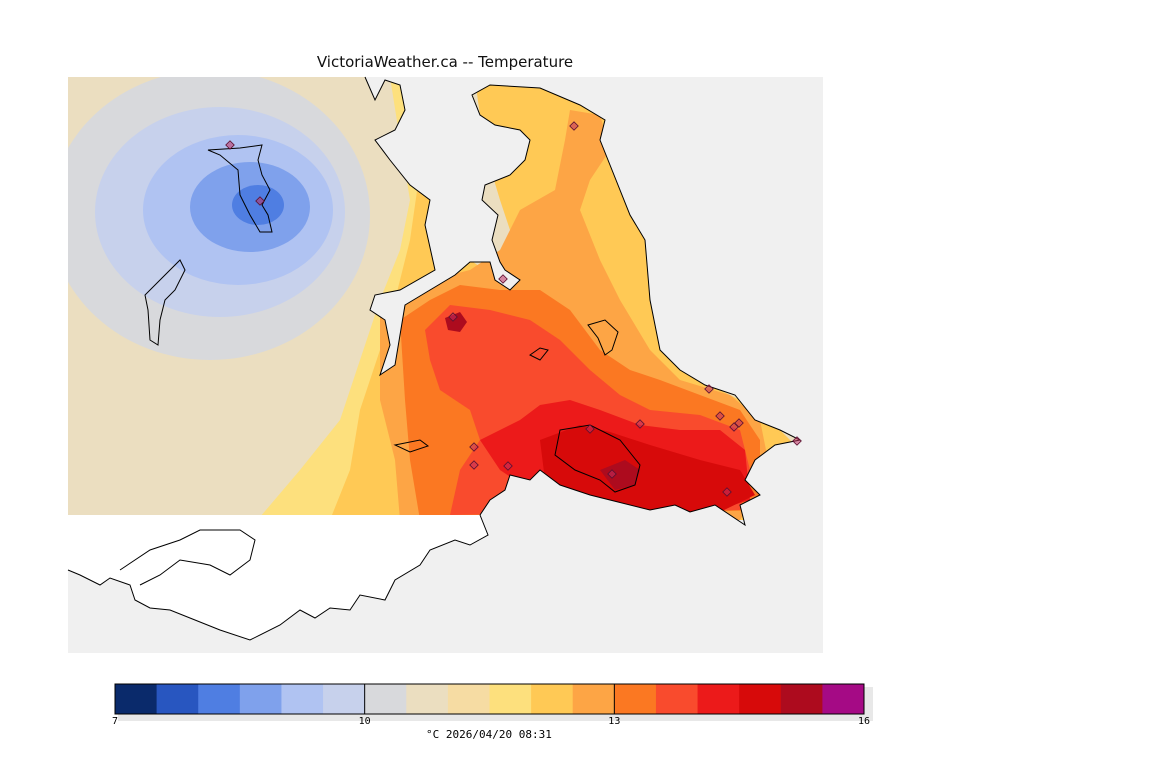  Describe the element at coordinates (278, 577) in the screenshot. I see `no-data-land` at that location.